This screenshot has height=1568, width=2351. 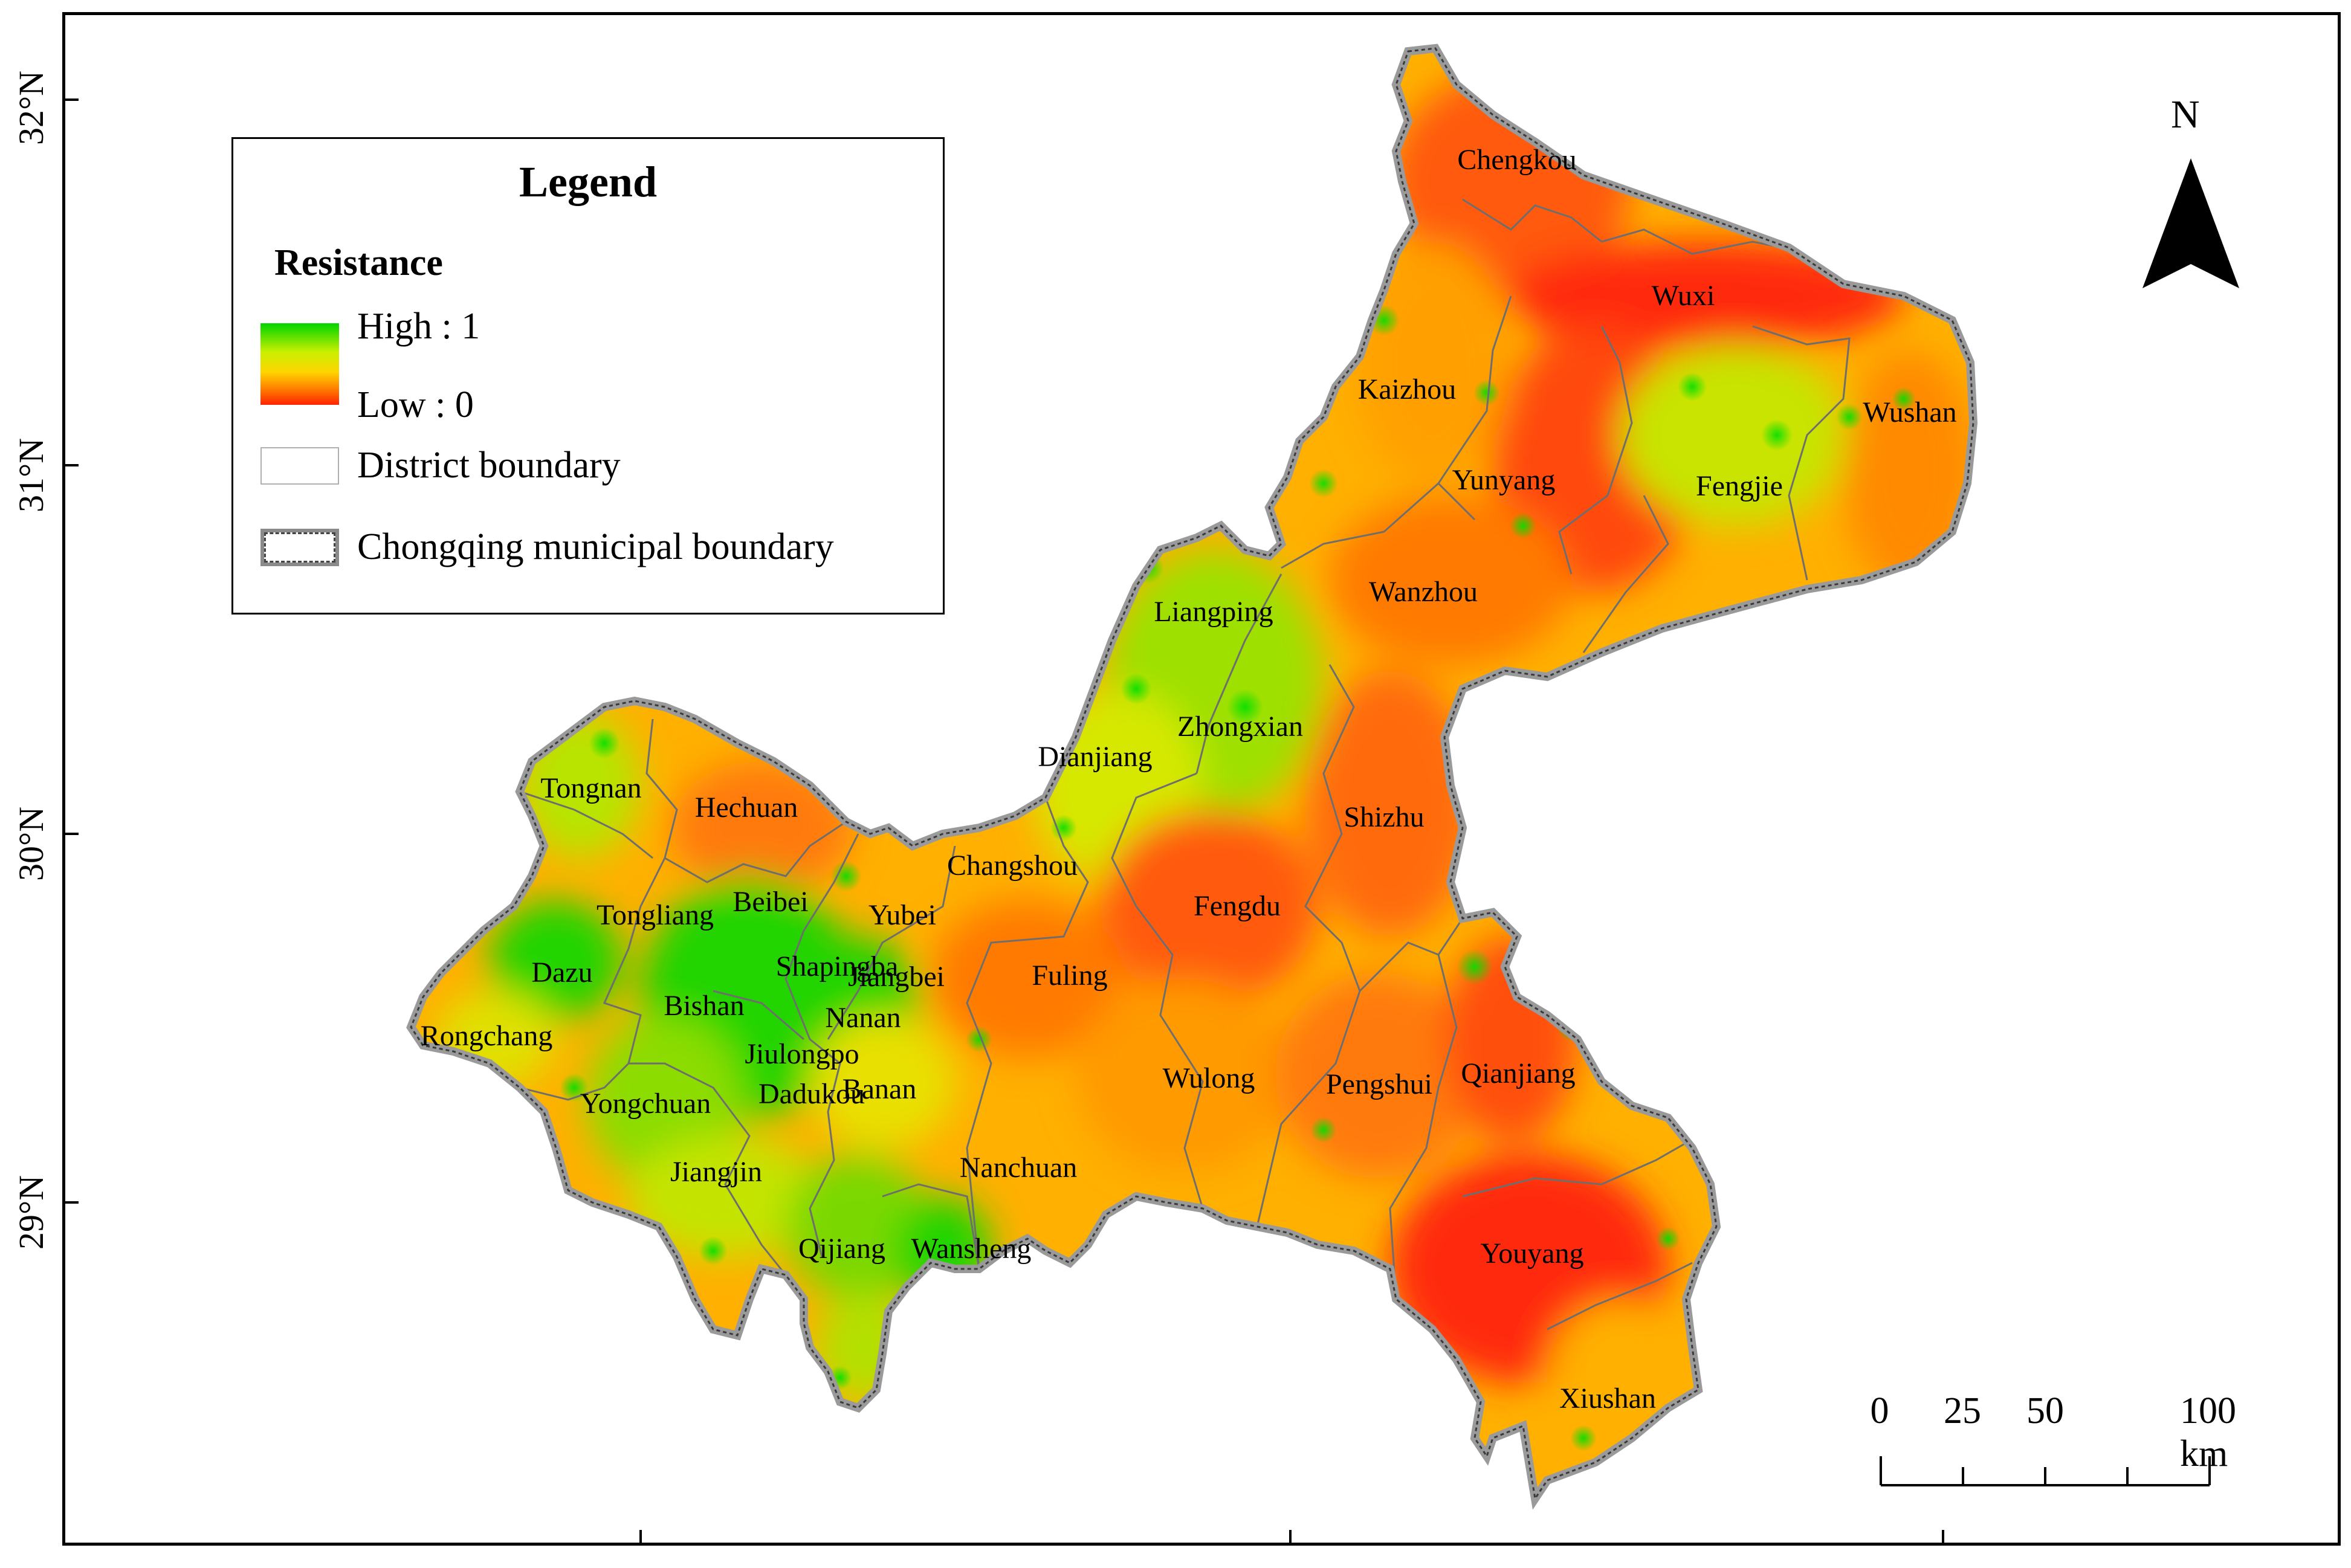 What do you see at coordinates (1504, 480) in the screenshot?
I see `district-label: Yunyang` at bounding box center [1504, 480].